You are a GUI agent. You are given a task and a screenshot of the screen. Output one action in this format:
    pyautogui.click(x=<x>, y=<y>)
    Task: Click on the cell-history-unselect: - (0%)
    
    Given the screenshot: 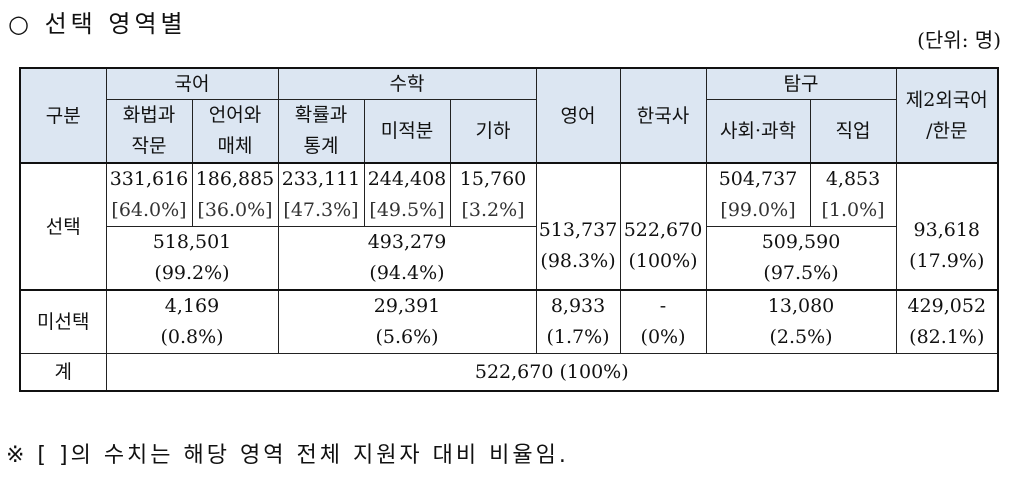 What is the action you would take?
    pyautogui.click(x=663, y=321)
    